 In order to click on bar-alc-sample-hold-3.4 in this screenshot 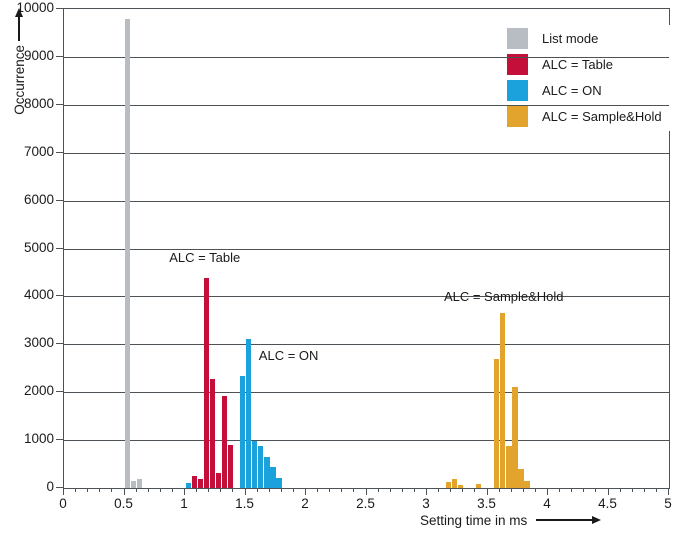, I will do `click(479, 485)`.